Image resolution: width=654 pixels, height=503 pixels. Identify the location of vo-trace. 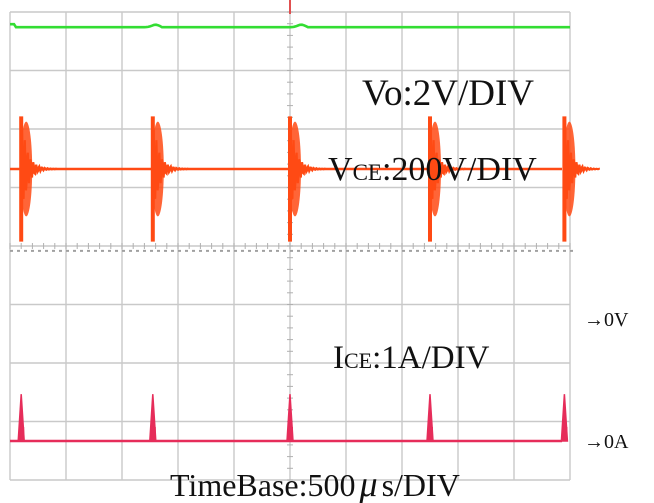
(290, 25).